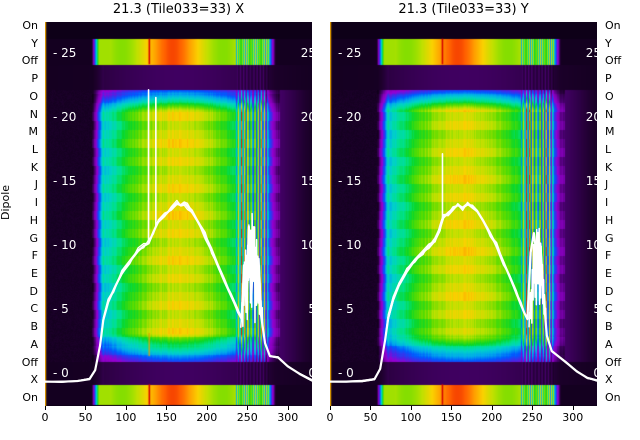 This screenshot has height=440, width=640. I want to click on x-tick-label-x-250: 250, so click(247, 417).